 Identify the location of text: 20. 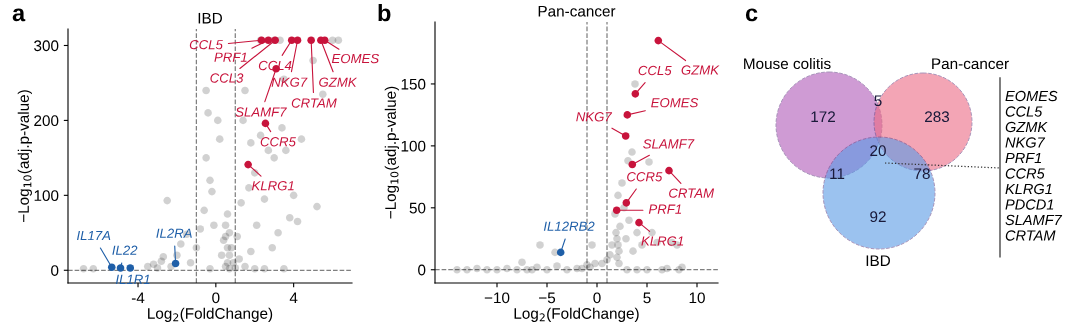
(878, 151).